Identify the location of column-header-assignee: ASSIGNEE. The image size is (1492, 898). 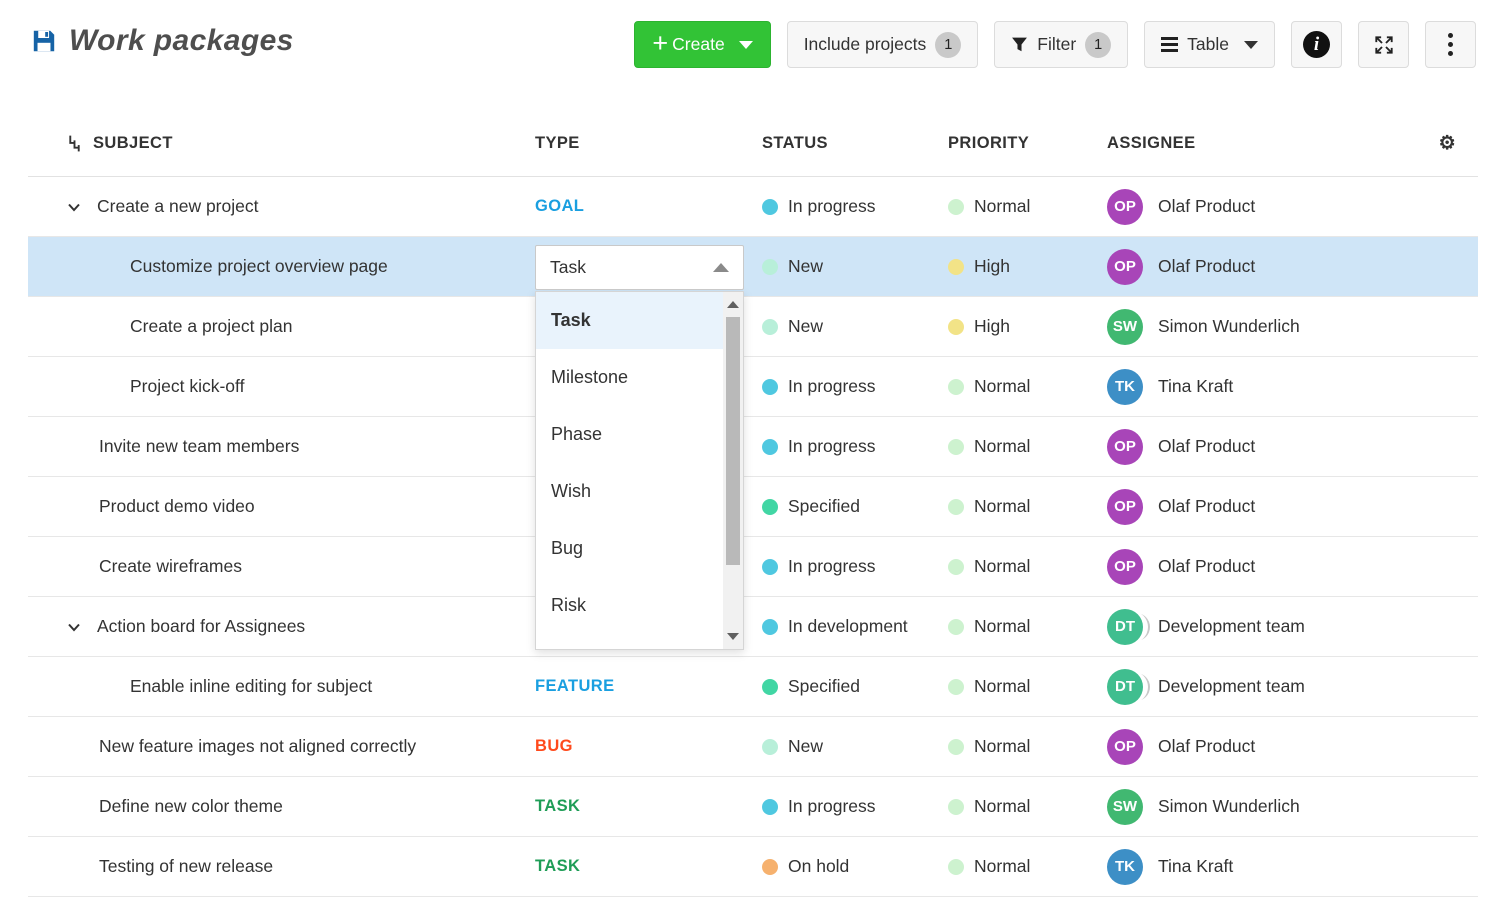
(1151, 142).